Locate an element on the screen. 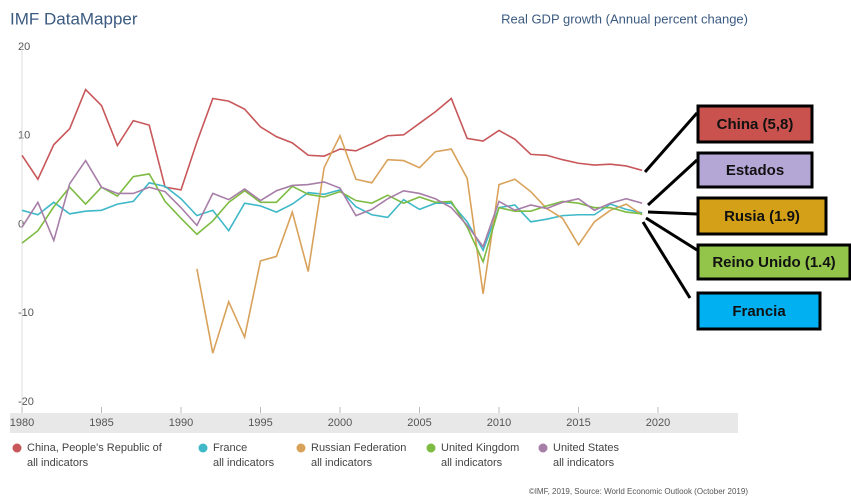 The height and width of the screenshot is (499, 851). x-axis-band is located at coordinates (374, 423).